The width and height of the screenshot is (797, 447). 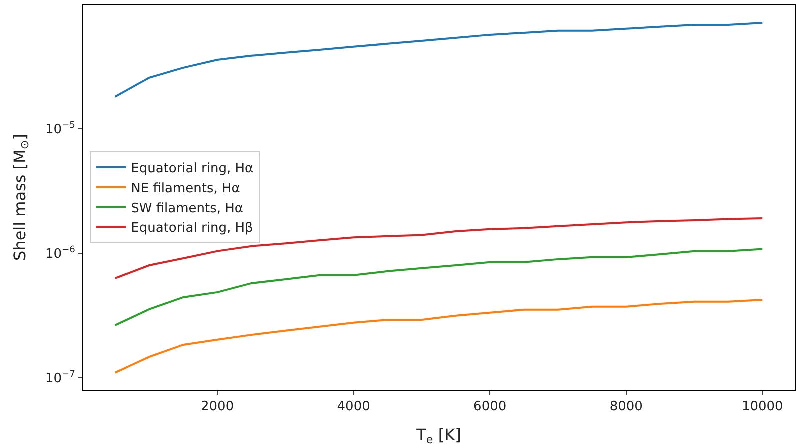 What do you see at coordinates (763, 407) in the screenshot?
I see `x-tick-label: 10000` at bounding box center [763, 407].